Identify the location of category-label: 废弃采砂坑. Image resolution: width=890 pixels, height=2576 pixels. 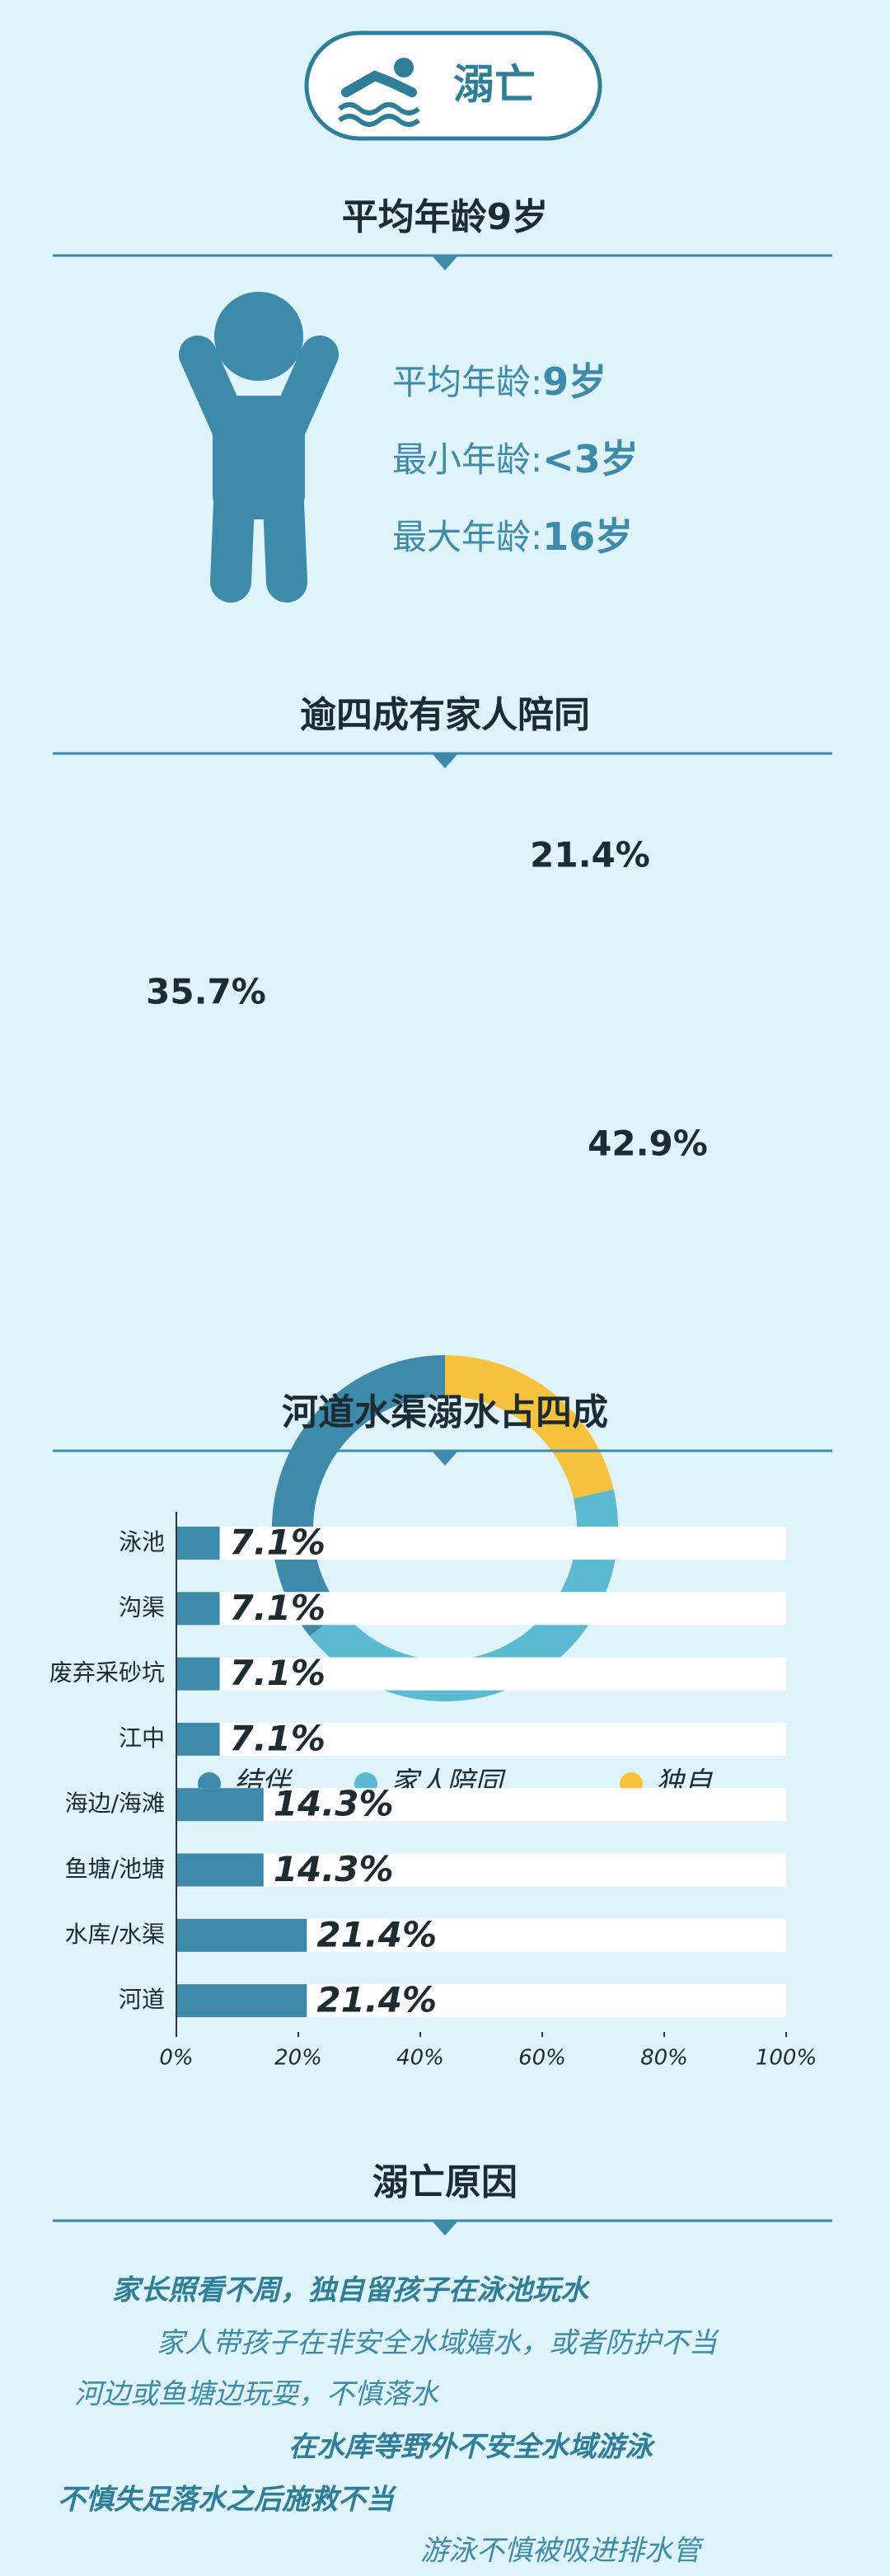
(107, 1673).